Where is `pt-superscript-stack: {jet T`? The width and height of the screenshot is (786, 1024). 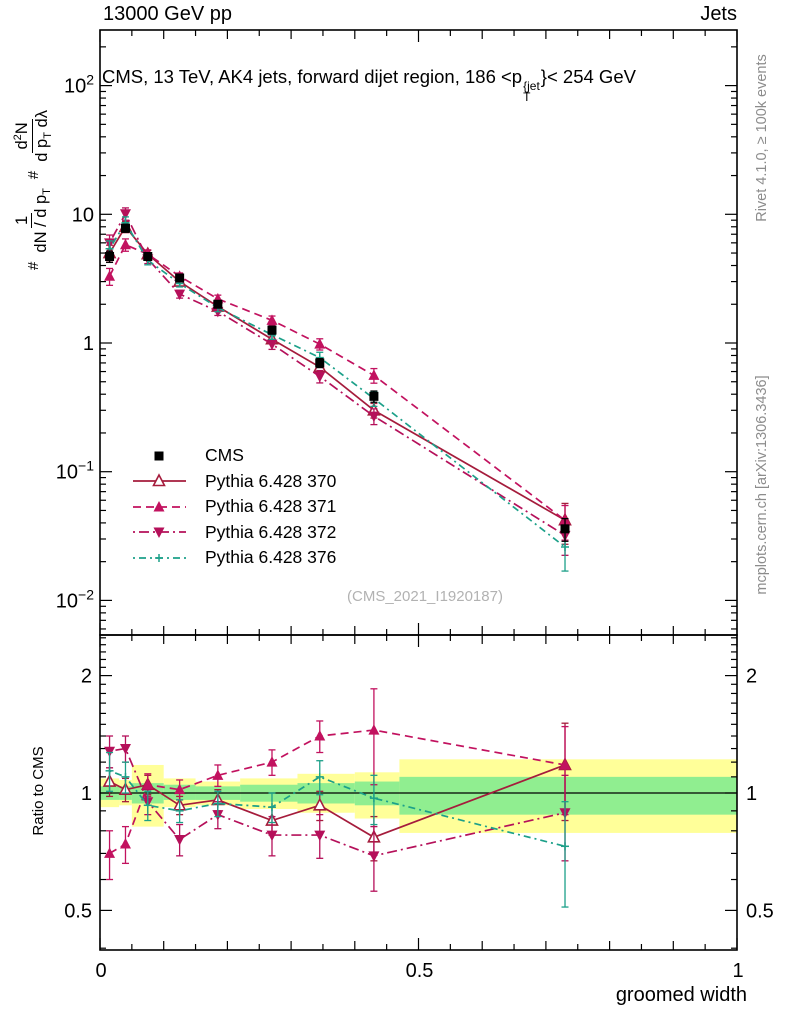 pt-superscript-stack: {jet T is located at coordinates (531, 92).